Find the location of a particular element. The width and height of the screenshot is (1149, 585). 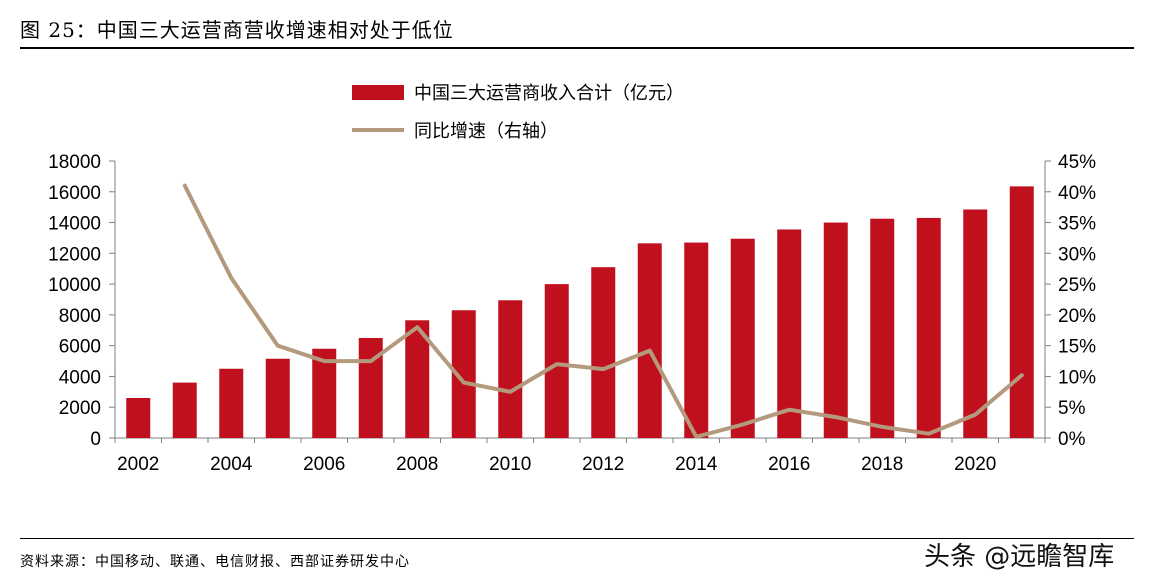

legend-swatch-revenue is located at coordinates (378, 92).